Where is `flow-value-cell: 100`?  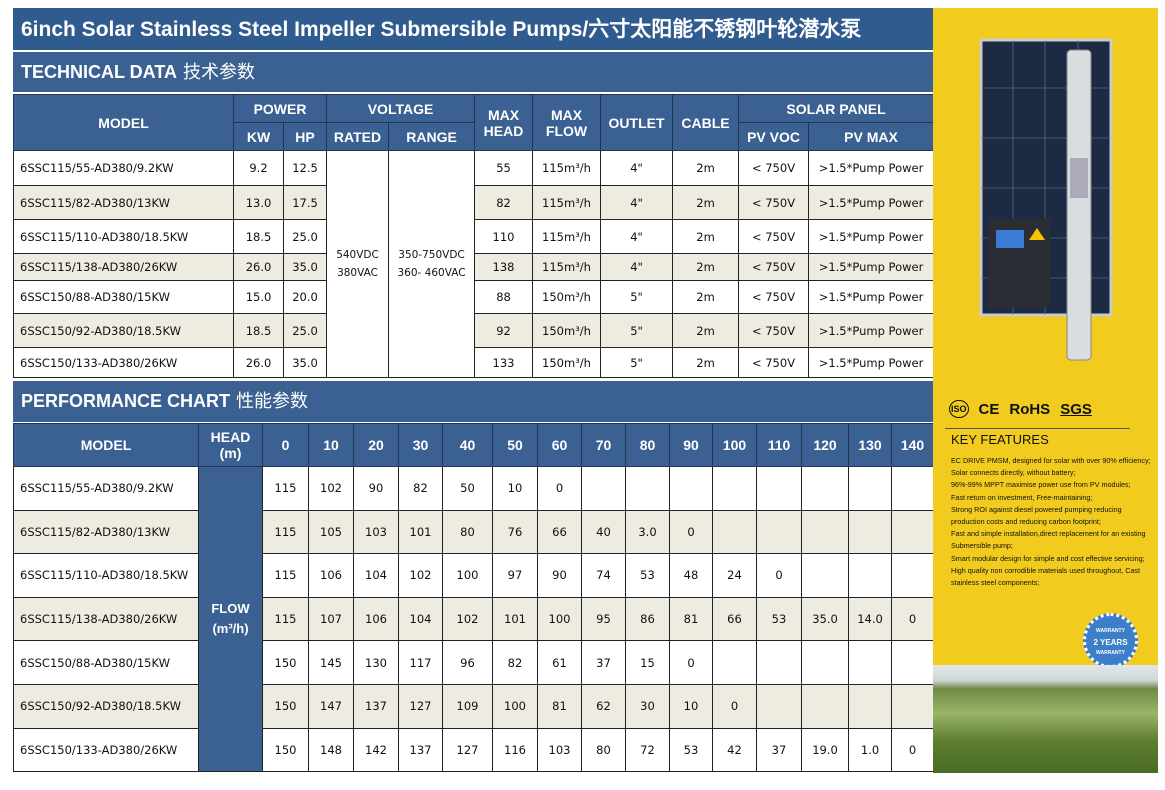 flow-value-cell: 100 is located at coordinates (515, 706).